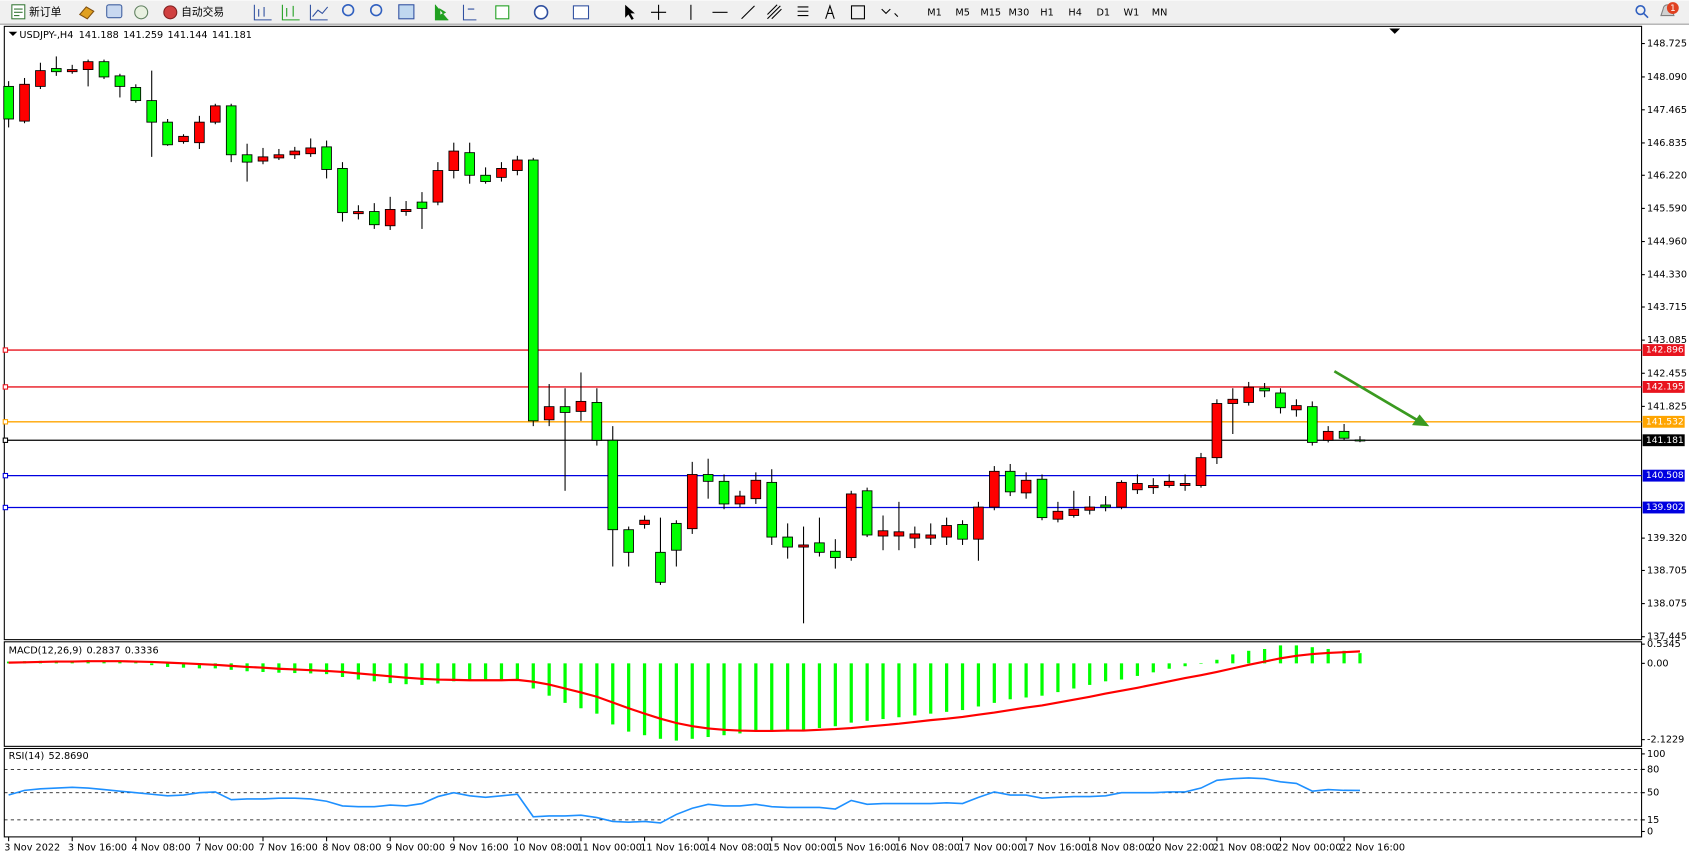 The height and width of the screenshot is (860, 1689). I want to click on y-tick-label: 138.075, so click(1667, 604).